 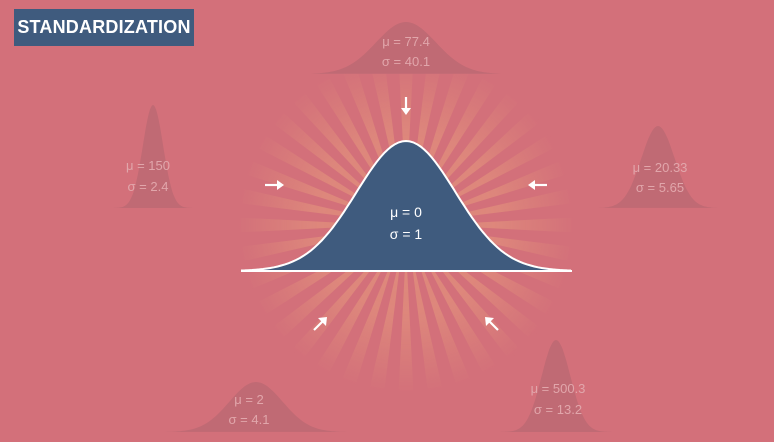 I want to click on distribution-mu-label: μ = 500.3, so click(x=558, y=388).